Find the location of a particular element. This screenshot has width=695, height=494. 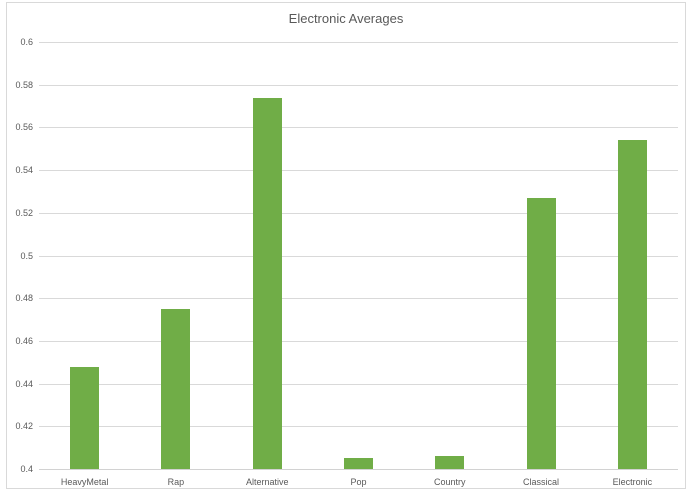

y-tick-label: 0.44 is located at coordinates (24, 383).